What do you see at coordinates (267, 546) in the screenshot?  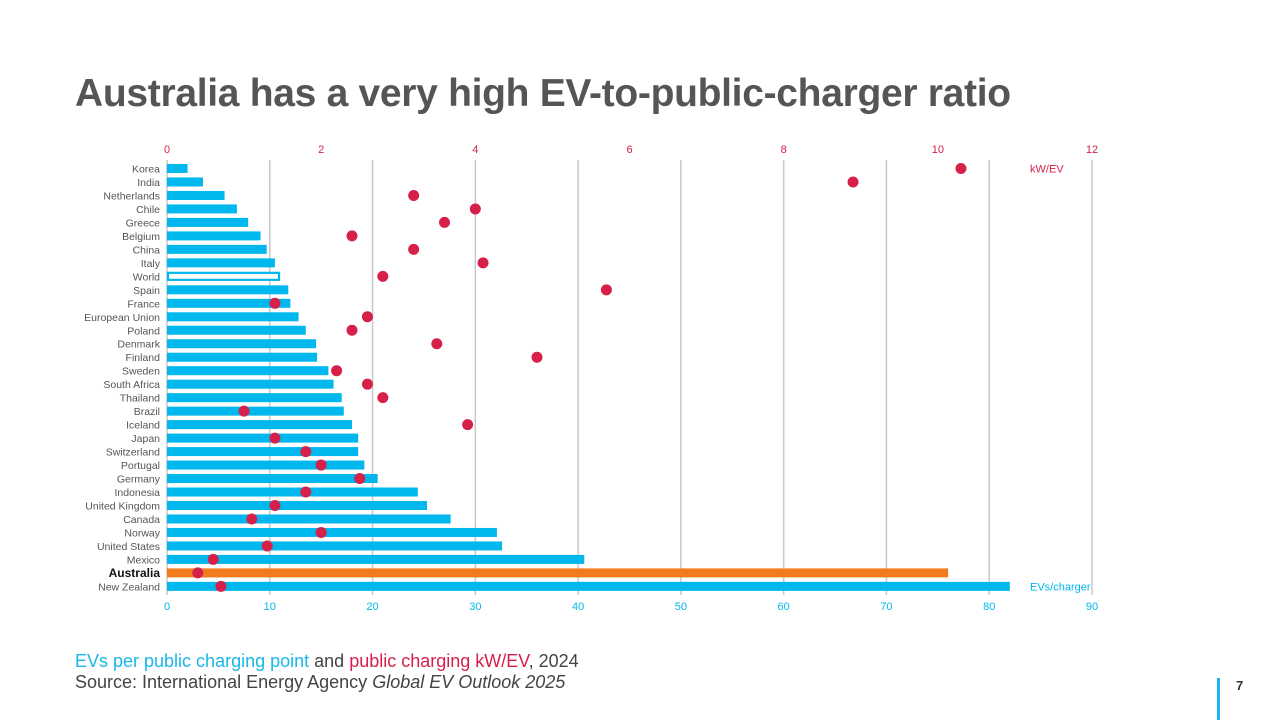 I see `dot-united-states` at bounding box center [267, 546].